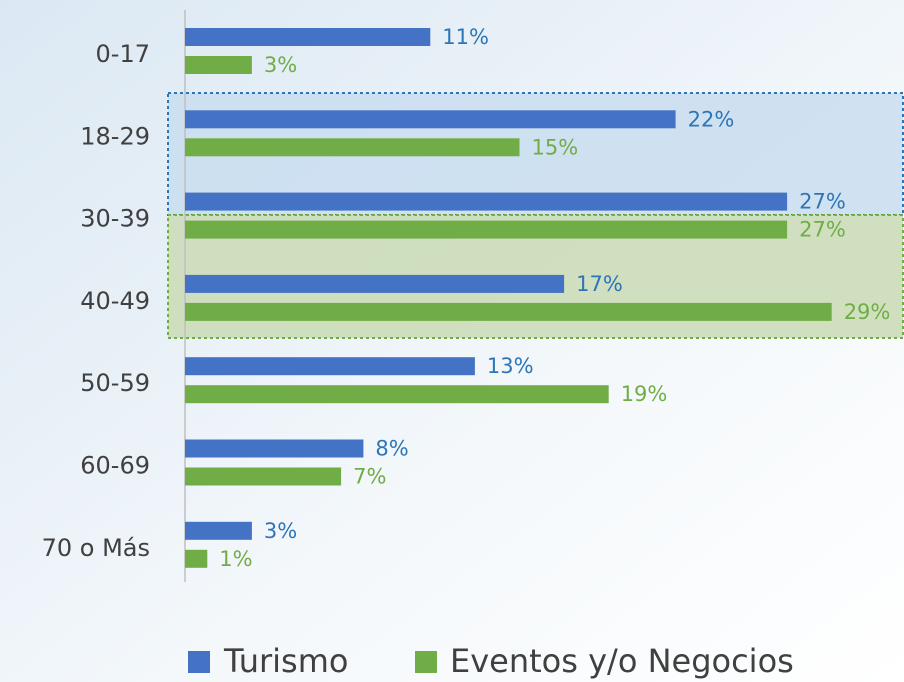 Image resolution: width=904 pixels, height=682 pixels. I want to click on value-label: 17%, so click(599, 284).